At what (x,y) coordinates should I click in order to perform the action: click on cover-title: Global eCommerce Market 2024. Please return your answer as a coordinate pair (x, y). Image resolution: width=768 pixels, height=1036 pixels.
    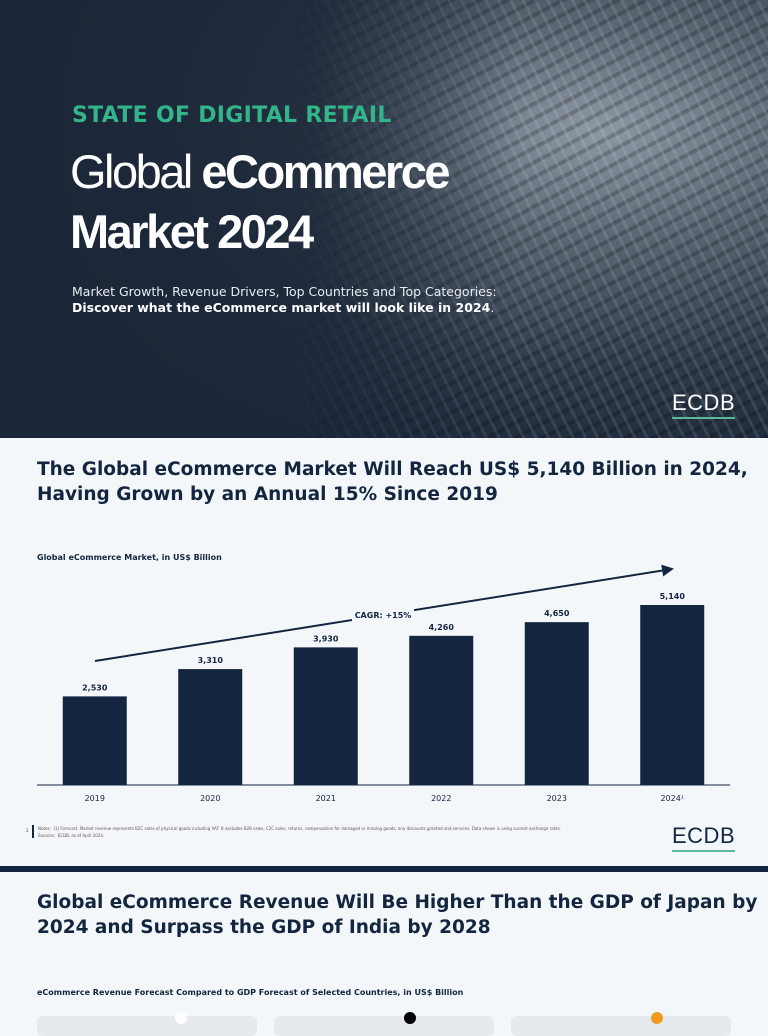
    Looking at the image, I should click on (260, 201).